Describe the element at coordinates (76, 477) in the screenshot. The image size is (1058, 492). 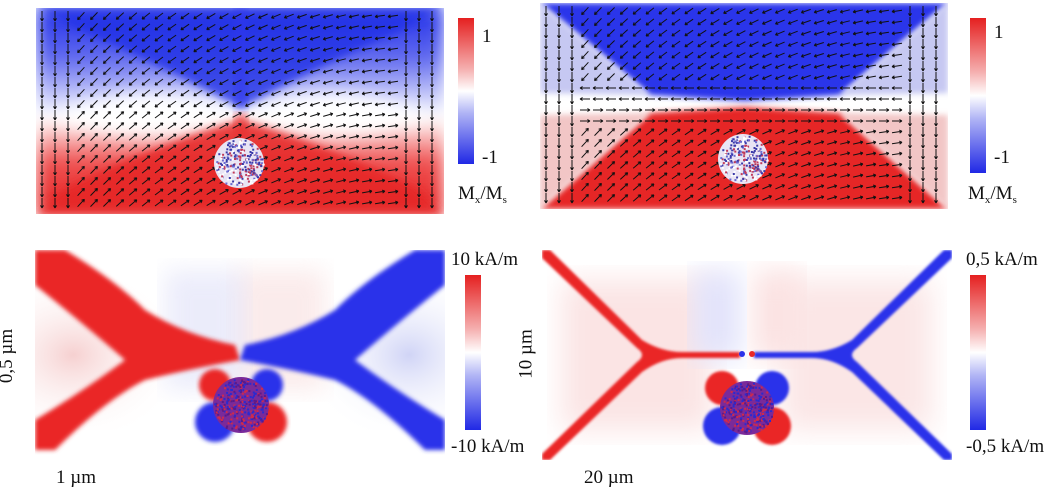
I see `width-label: 1 µm` at that location.